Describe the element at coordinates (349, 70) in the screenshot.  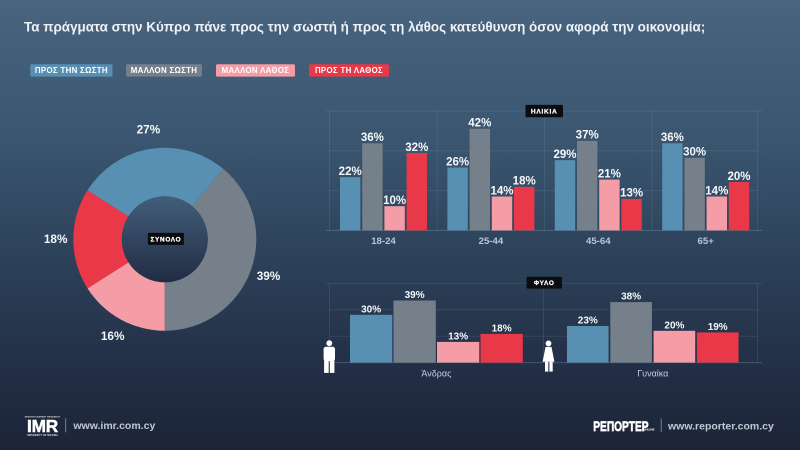
I see `svg-text: ΠΡΟΣ ΤΗ ΛΑΘΟΣ` at that location.